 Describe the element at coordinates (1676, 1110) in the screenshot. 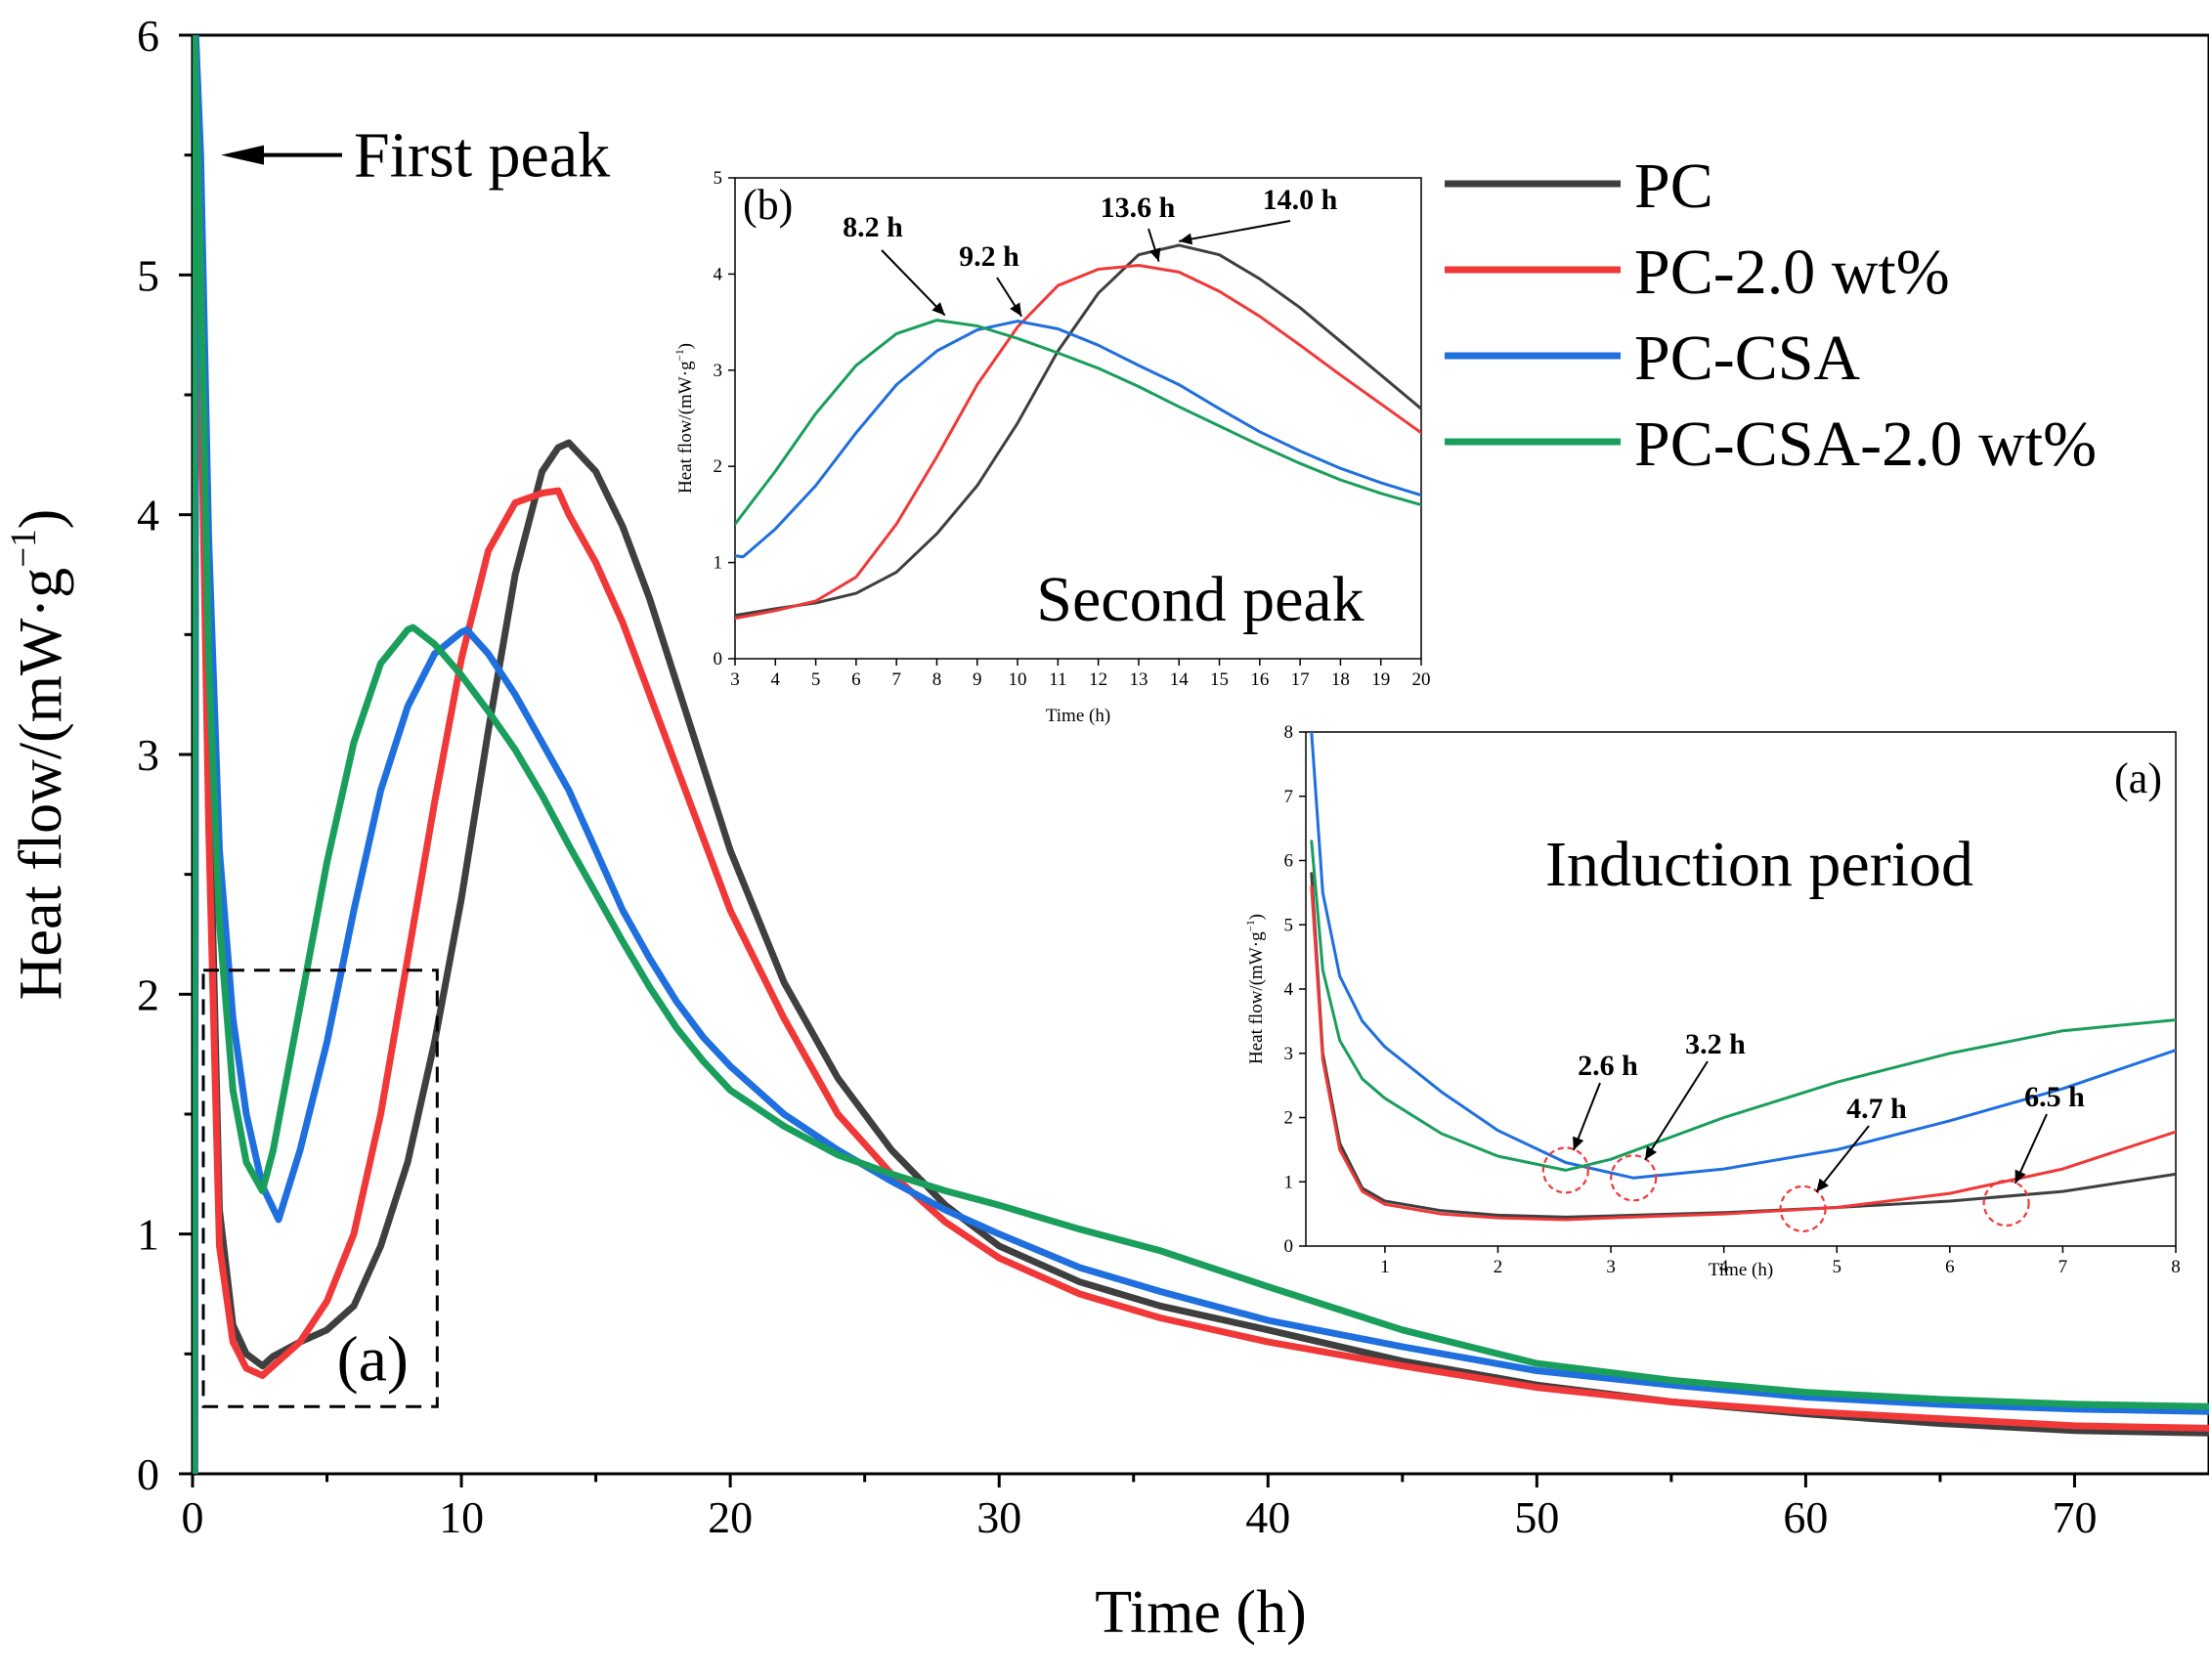

I see `inset-a-callout-arrow-3-2-h` at that location.